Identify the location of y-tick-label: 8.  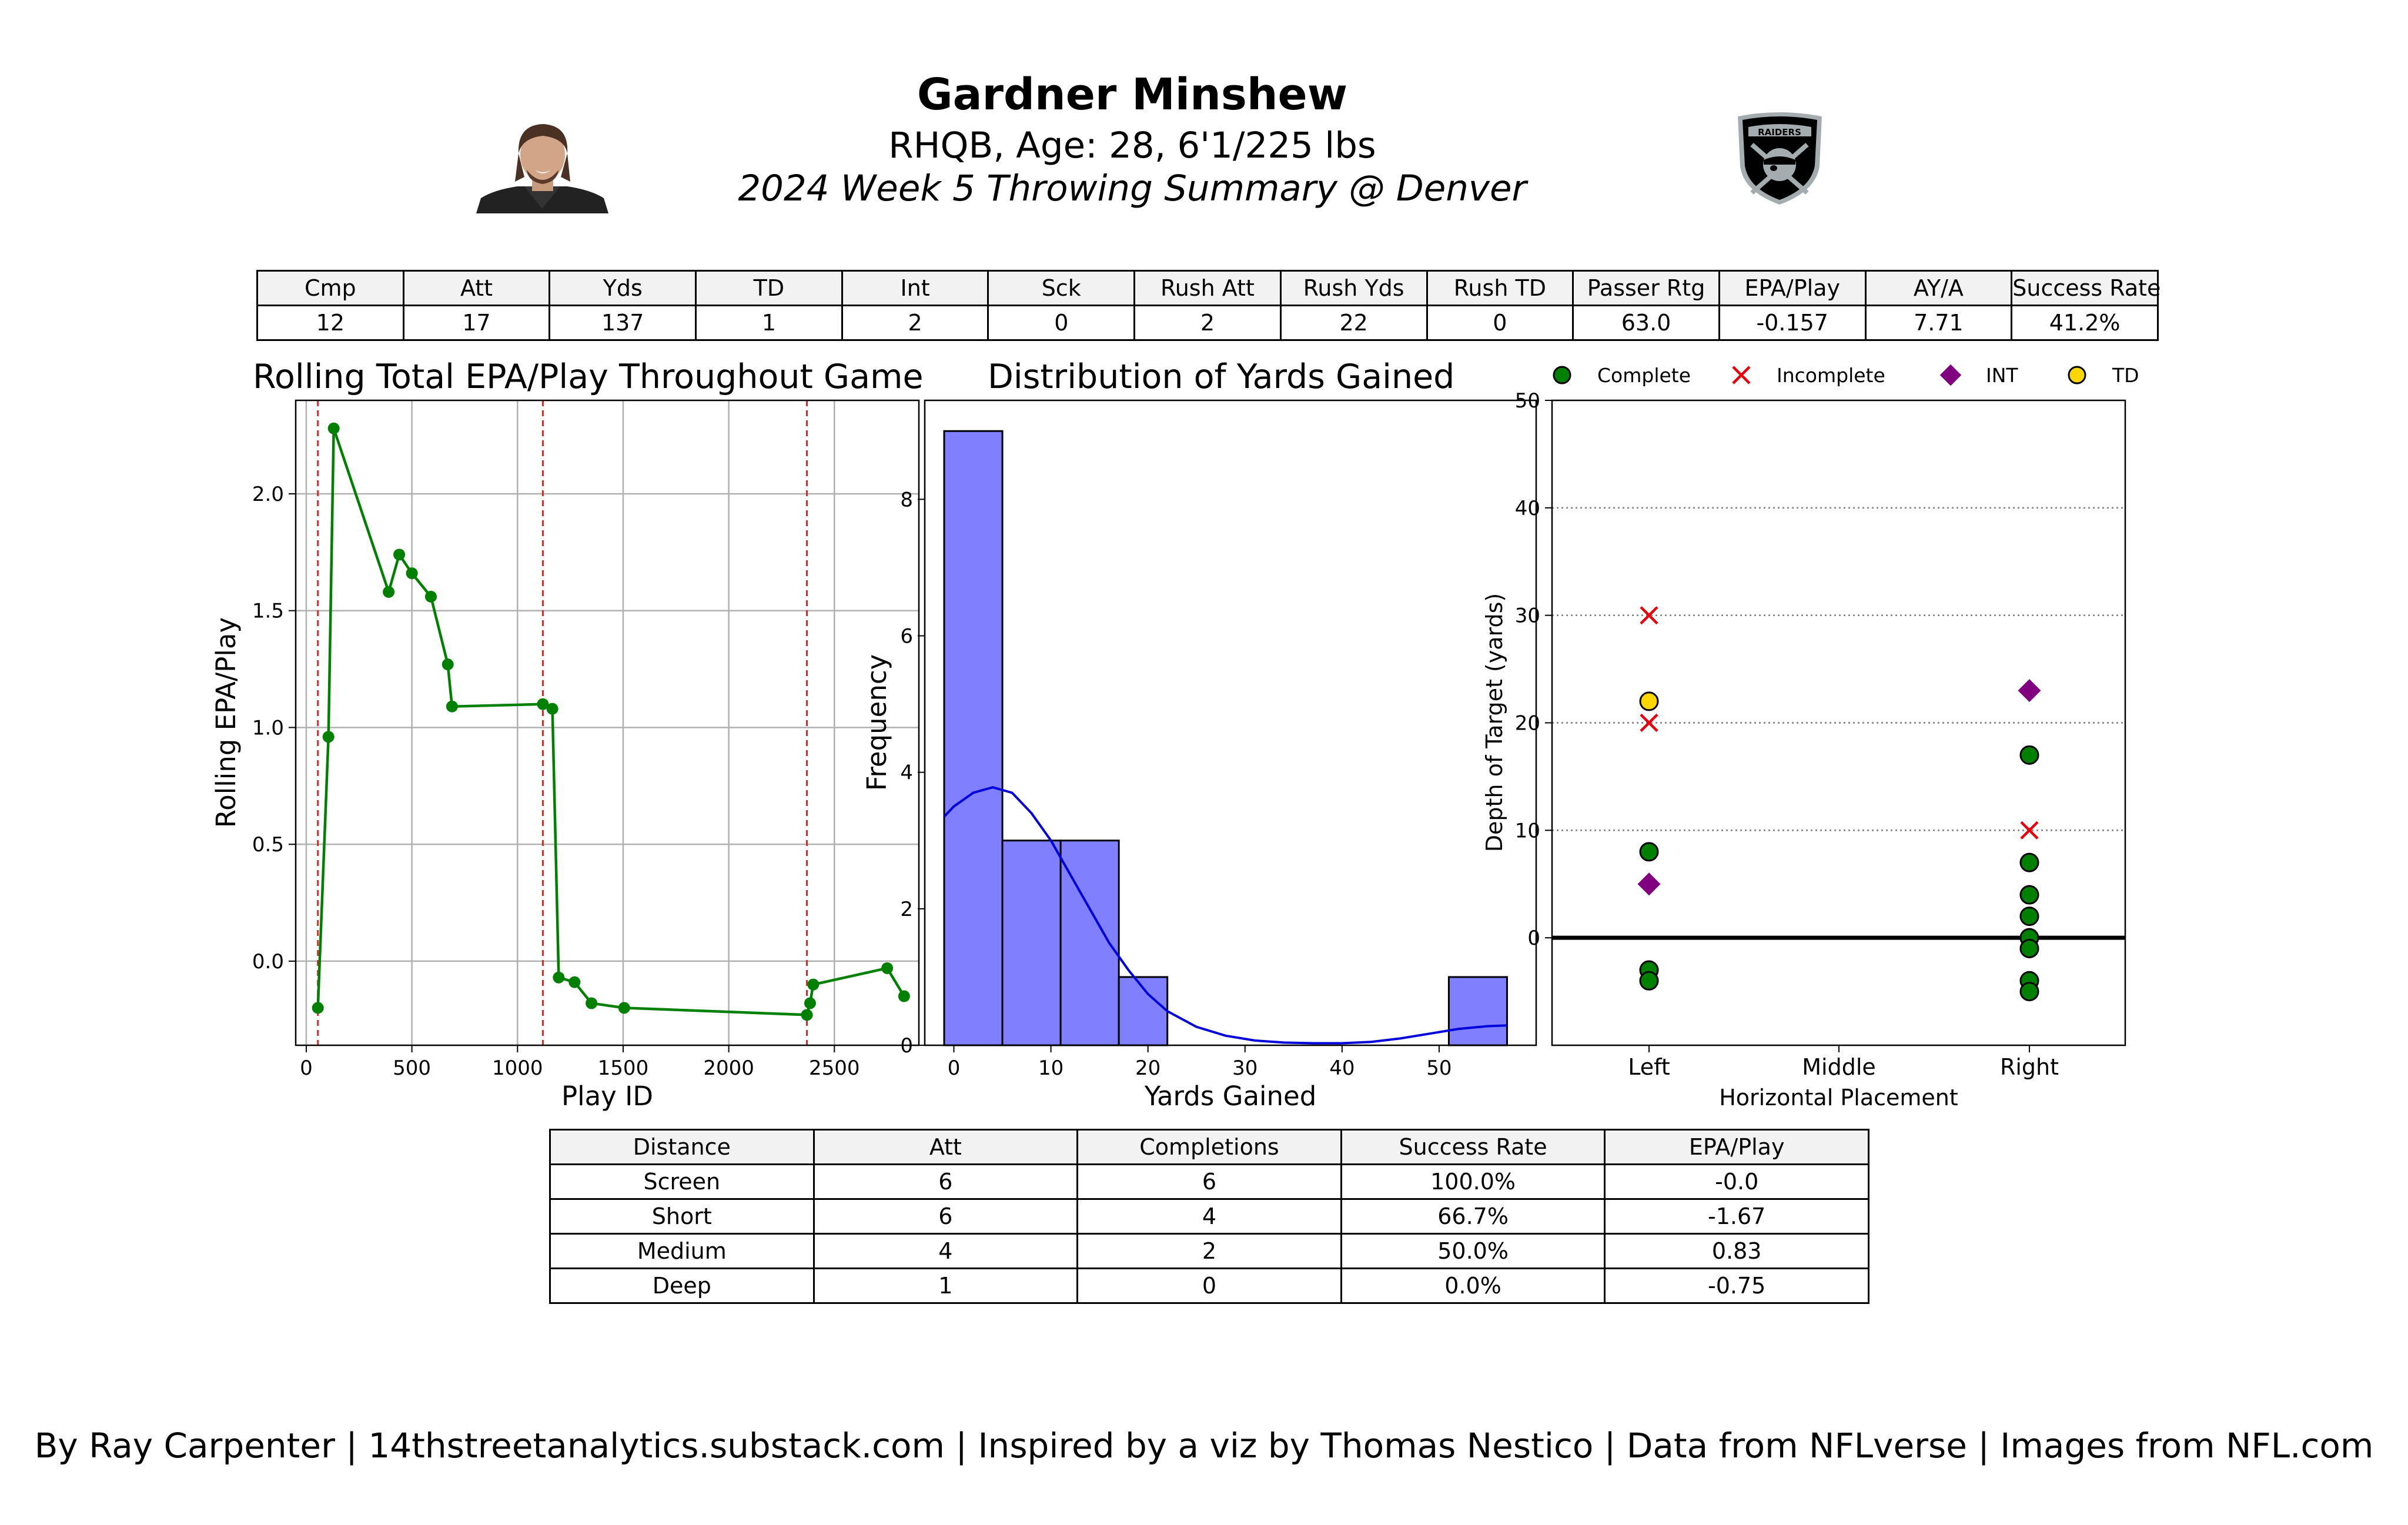
(906, 500).